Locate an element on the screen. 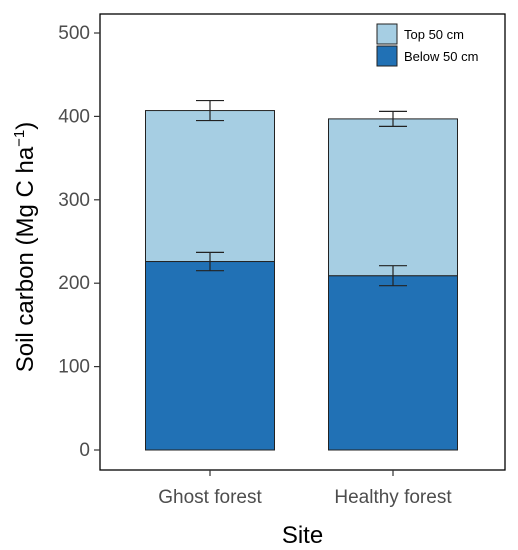 This screenshot has width=518, height=550. y-tick-label: 100 is located at coordinates (74, 367).